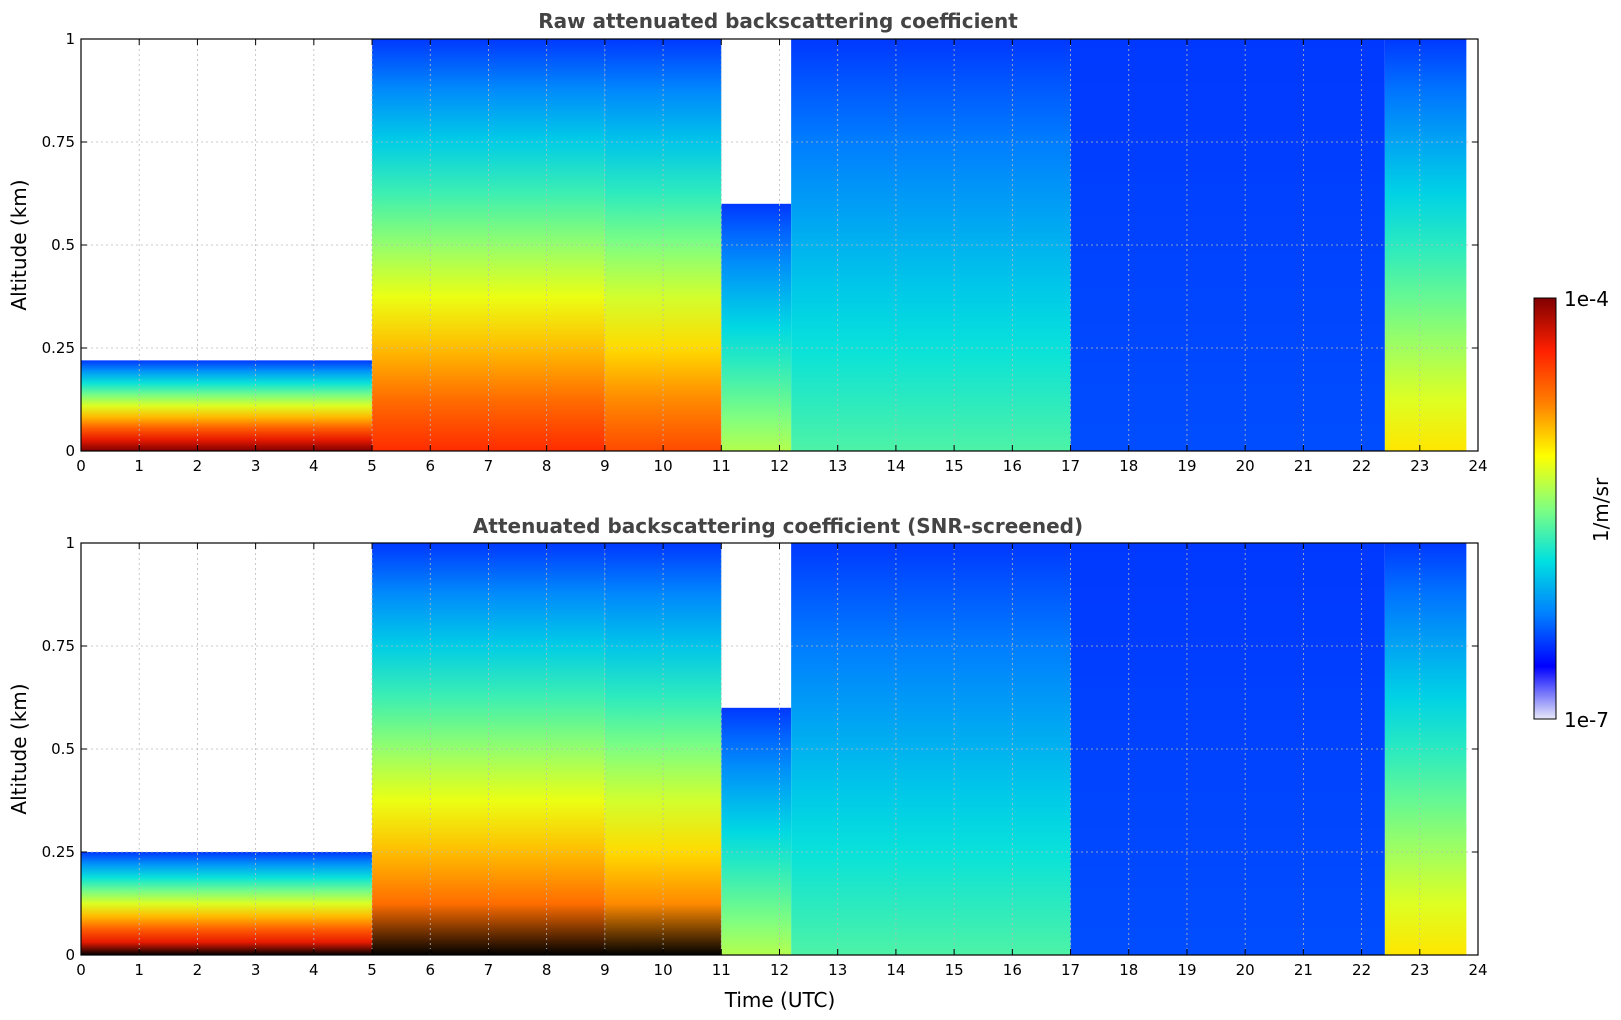 The height and width of the screenshot is (1020, 1621). I want to click on time-axis-label: Time (UTC), so click(780, 1000).